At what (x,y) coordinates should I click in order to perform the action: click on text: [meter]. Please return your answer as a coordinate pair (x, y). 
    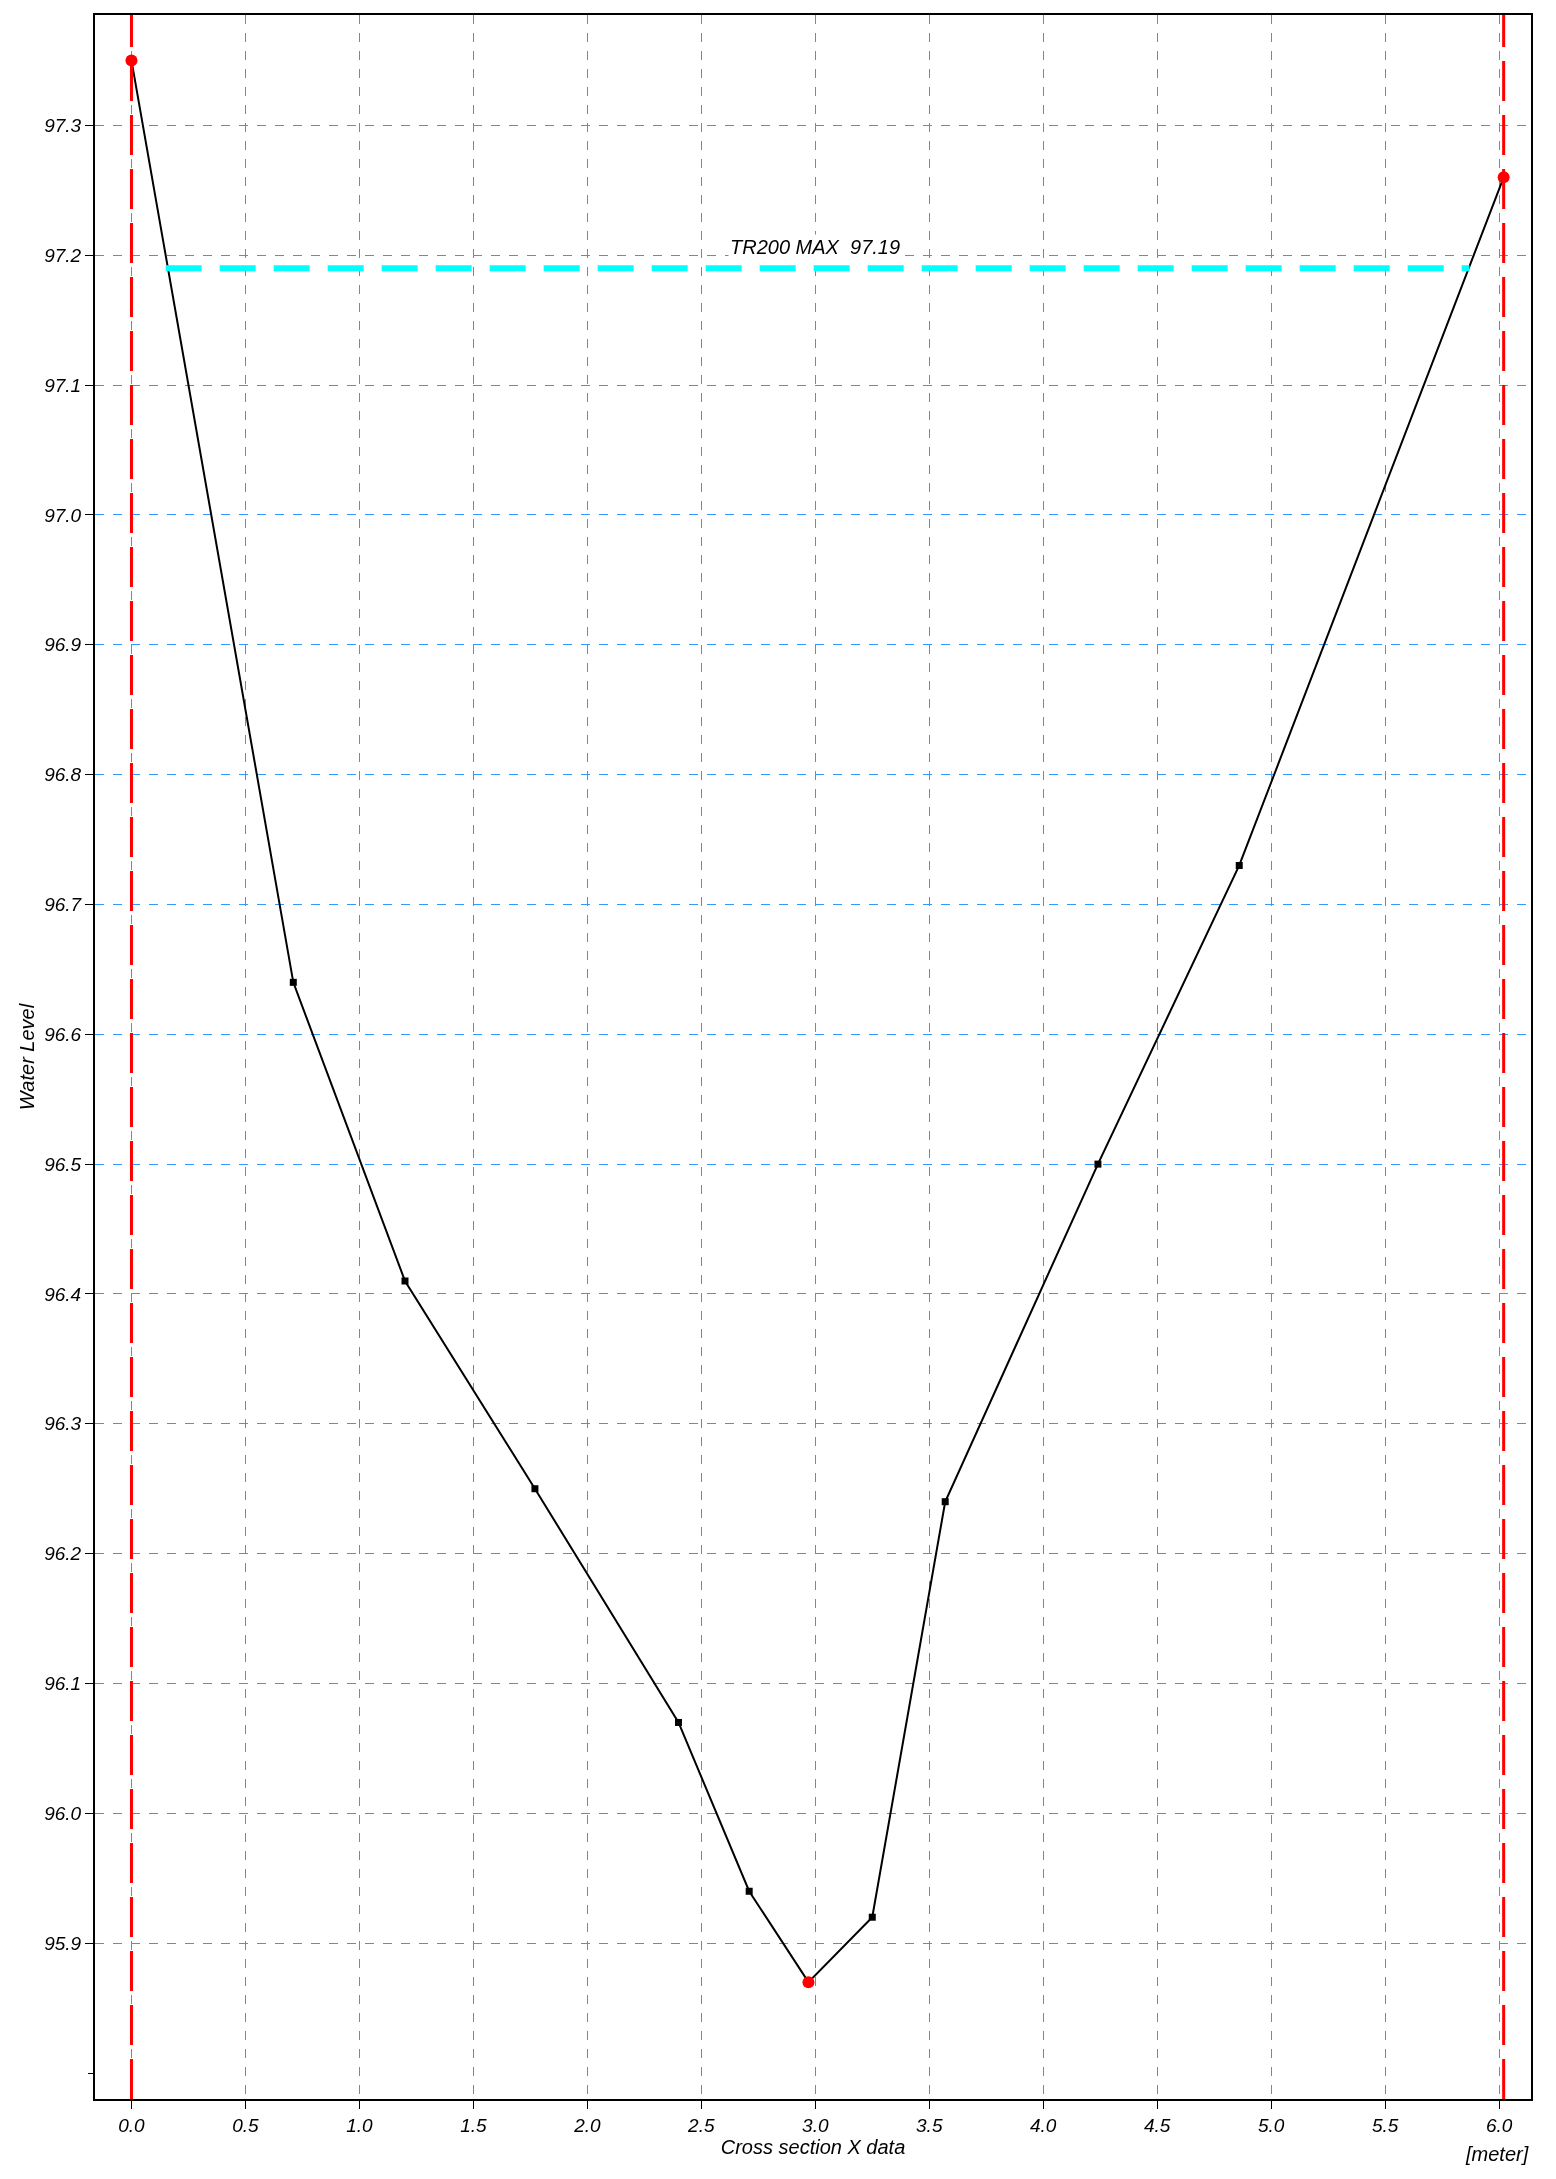
    Looking at the image, I should click on (1497, 2154).